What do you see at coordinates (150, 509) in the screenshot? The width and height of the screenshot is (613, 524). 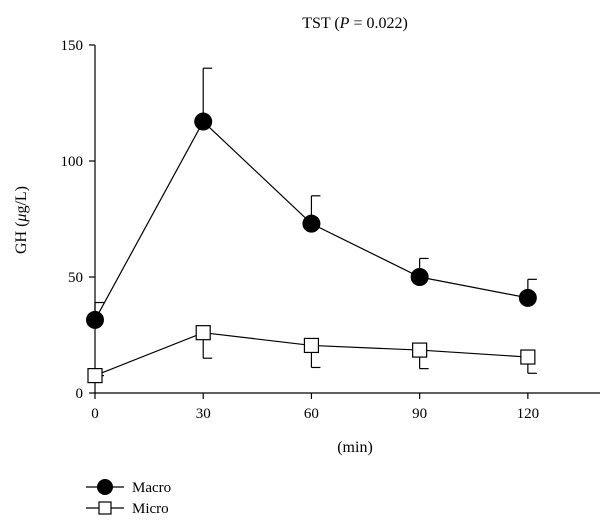 I see `legend-label: Micro` at bounding box center [150, 509].